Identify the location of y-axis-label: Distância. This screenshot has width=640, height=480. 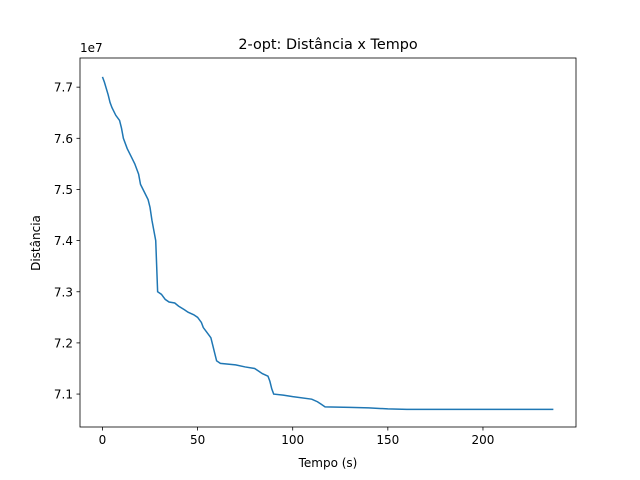
(36, 243).